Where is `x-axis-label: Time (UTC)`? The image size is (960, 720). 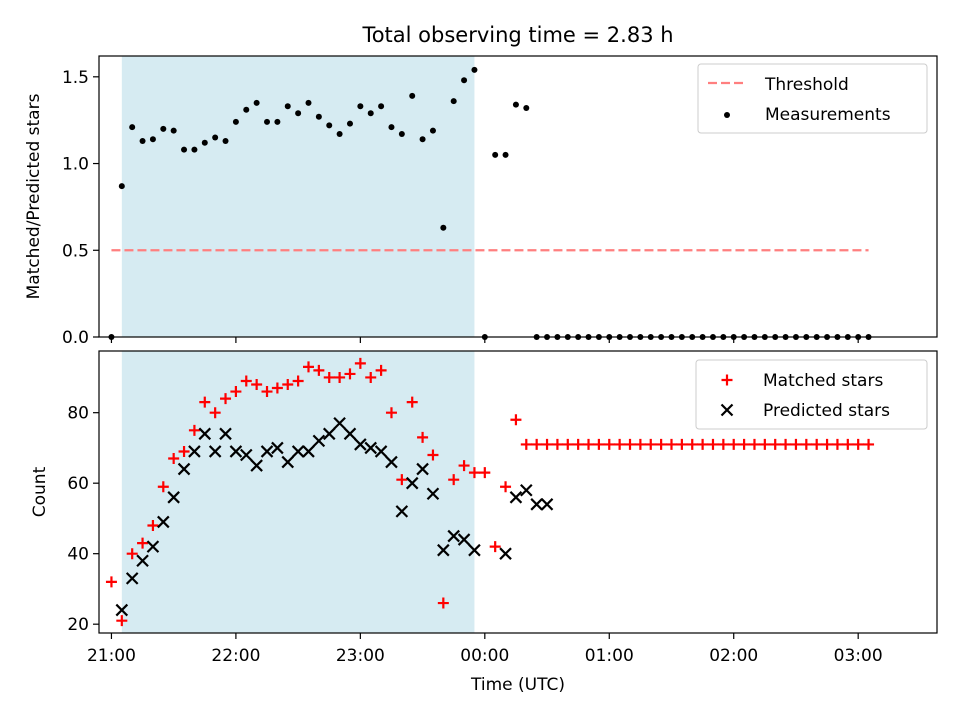
x-axis-label: Time (UTC) is located at coordinates (517, 685).